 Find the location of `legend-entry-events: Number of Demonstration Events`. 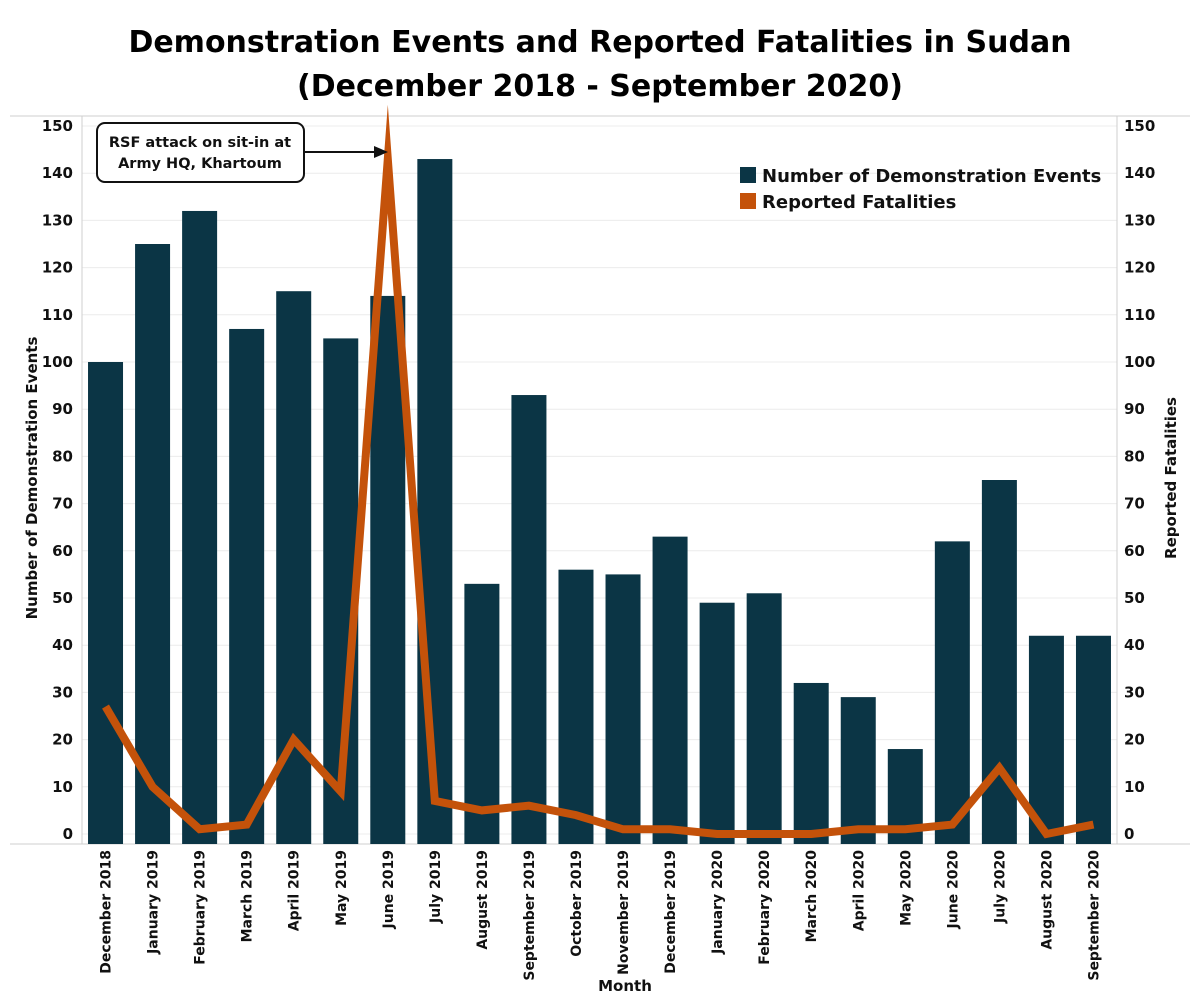

legend-entry-events: Number of Demonstration Events is located at coordinates (931, 176).